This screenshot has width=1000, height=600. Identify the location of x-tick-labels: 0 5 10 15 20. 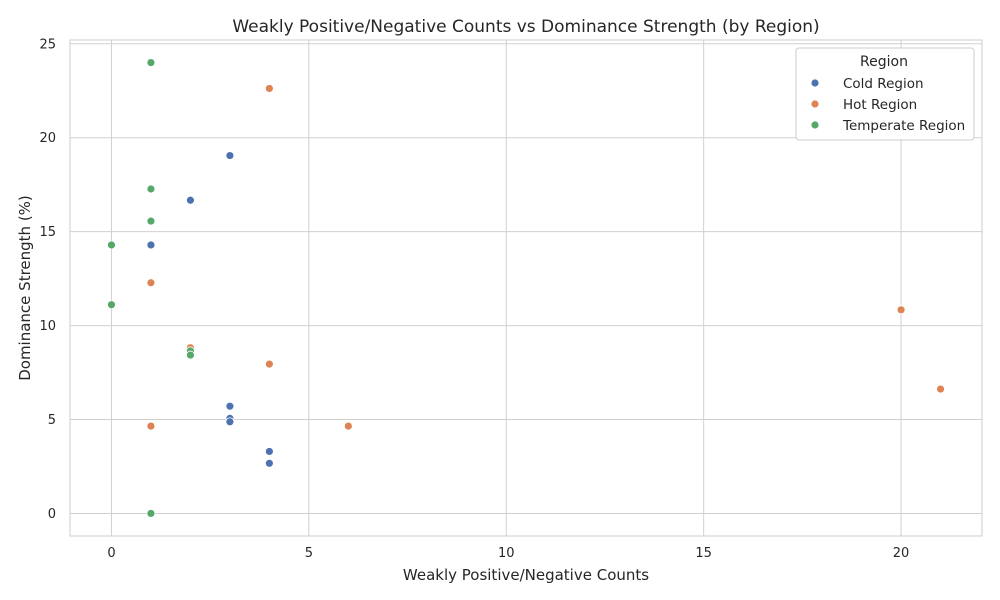
(508, 553).